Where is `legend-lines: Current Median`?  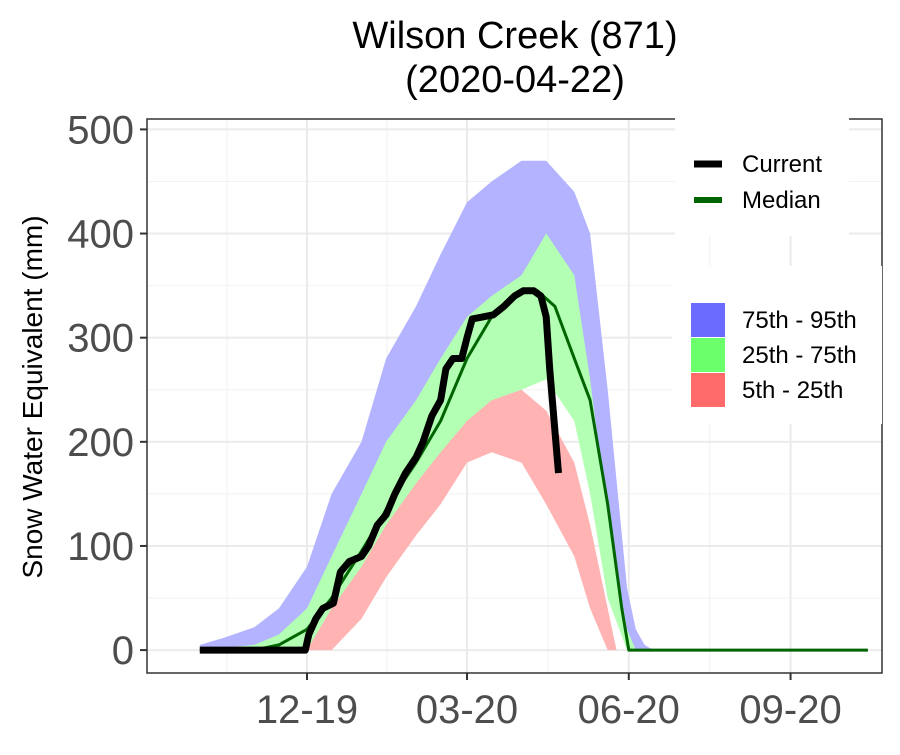
legend-lines: Current Median is located at coordinates (762, 173).